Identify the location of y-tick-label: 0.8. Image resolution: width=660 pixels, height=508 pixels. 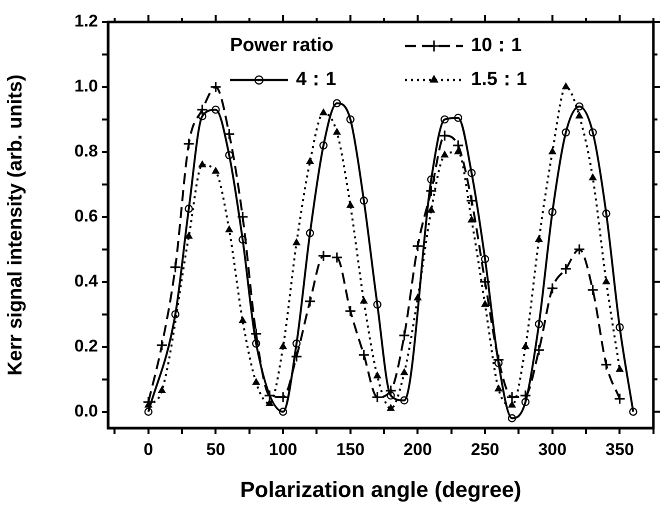
(86, 151).